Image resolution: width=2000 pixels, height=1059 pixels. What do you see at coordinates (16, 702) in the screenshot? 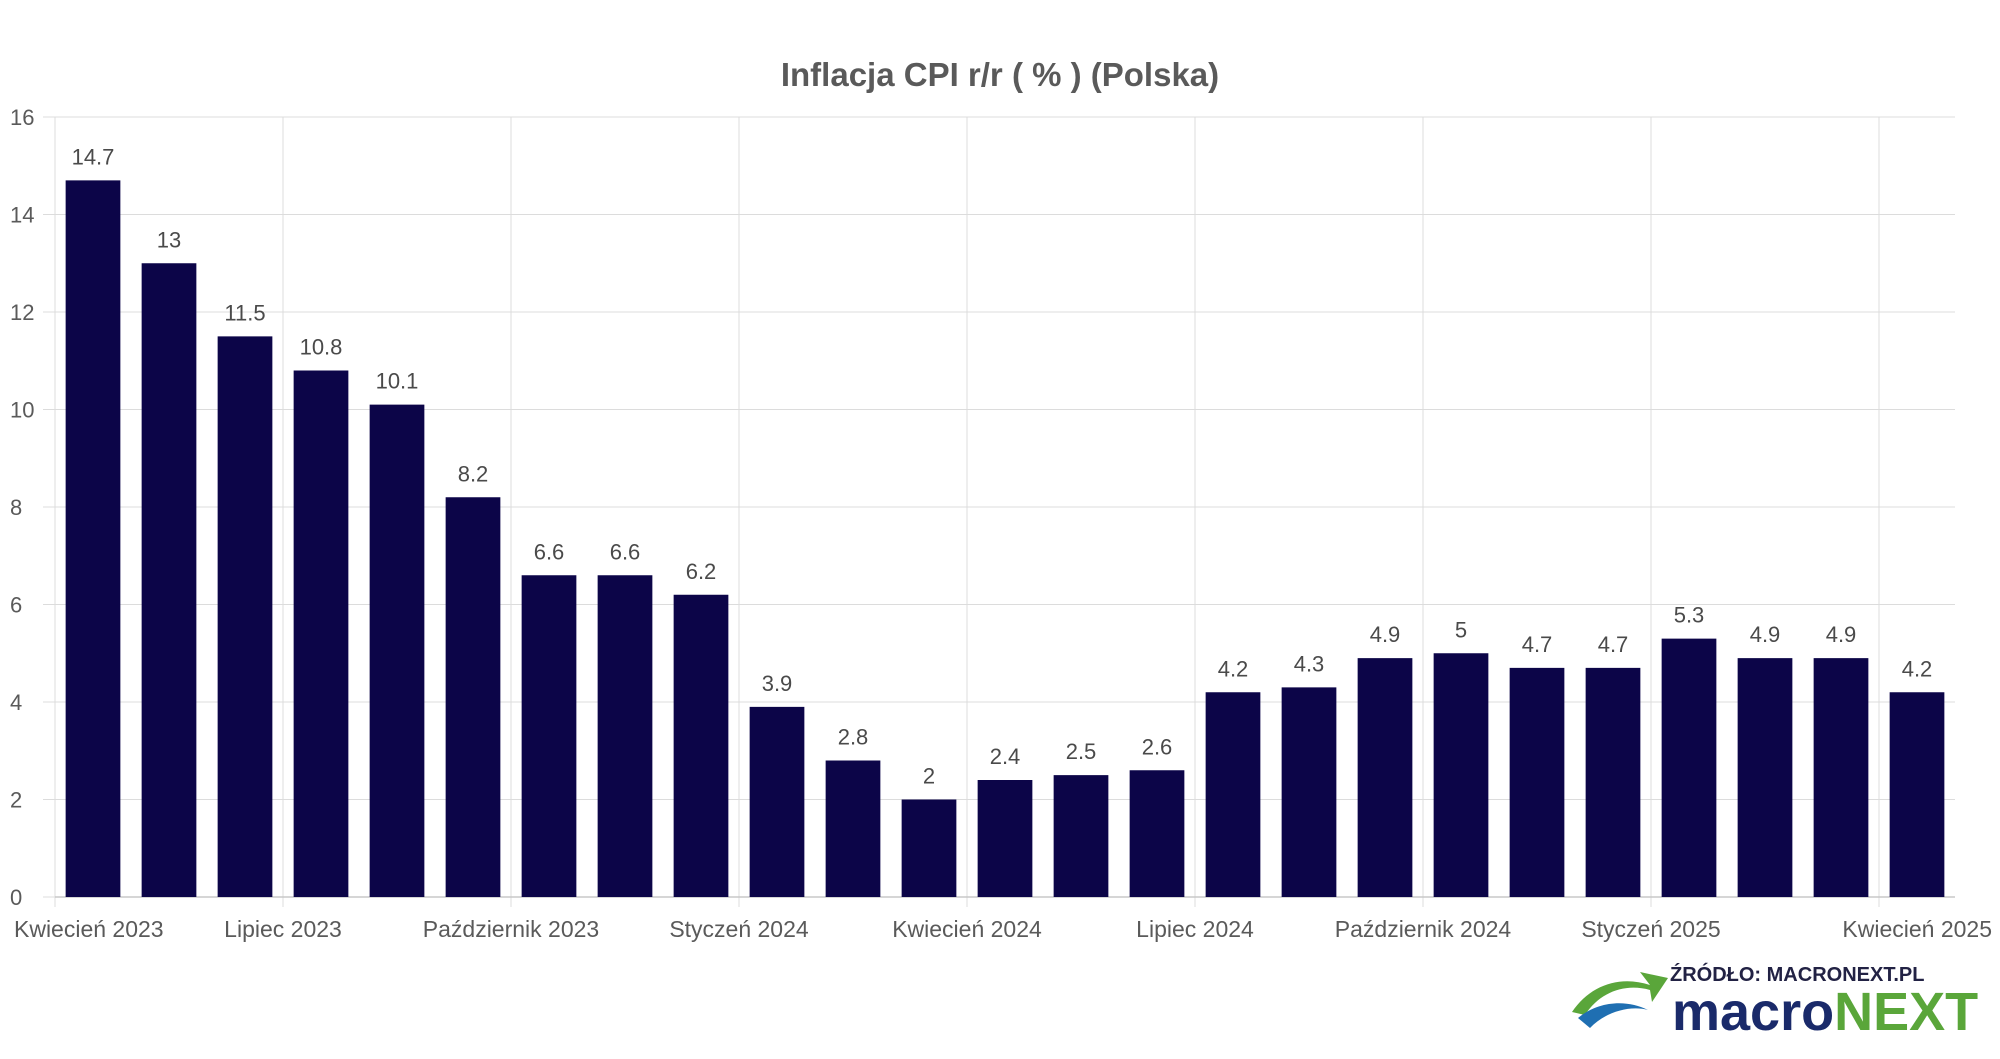
I see `y-tick-label: 4` at bounding box center [16, 702].